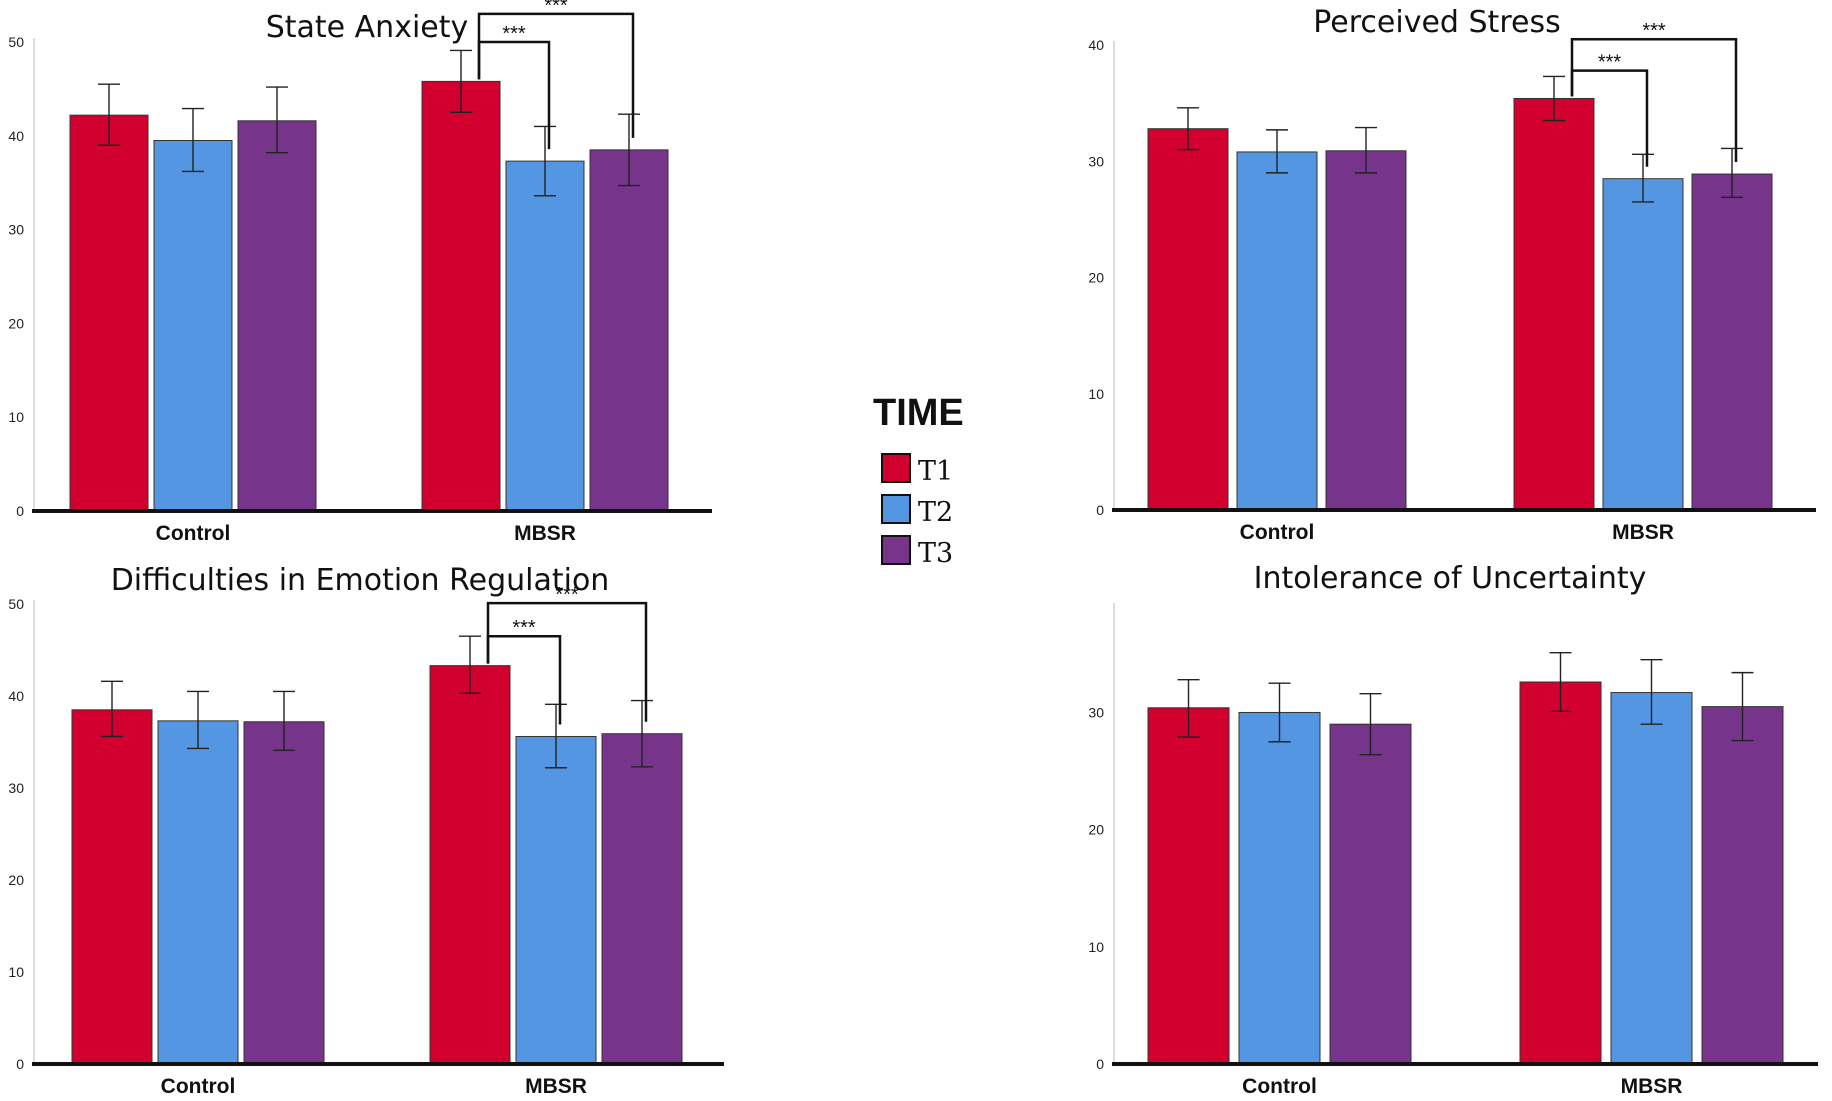  I want to click on chart-title: Intolerance of Uncertainty, so click(1450, 578).